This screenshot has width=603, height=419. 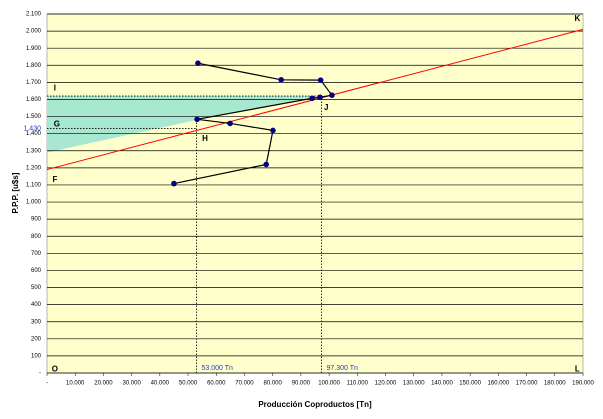 I want to click on x-tick-label: 70.000, so click(x=244, y=384).